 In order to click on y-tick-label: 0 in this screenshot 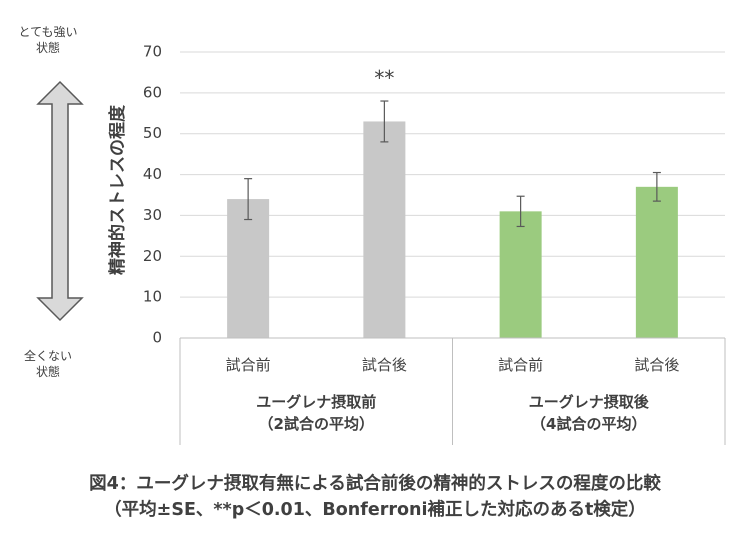, I will do `click(157, 338)`.